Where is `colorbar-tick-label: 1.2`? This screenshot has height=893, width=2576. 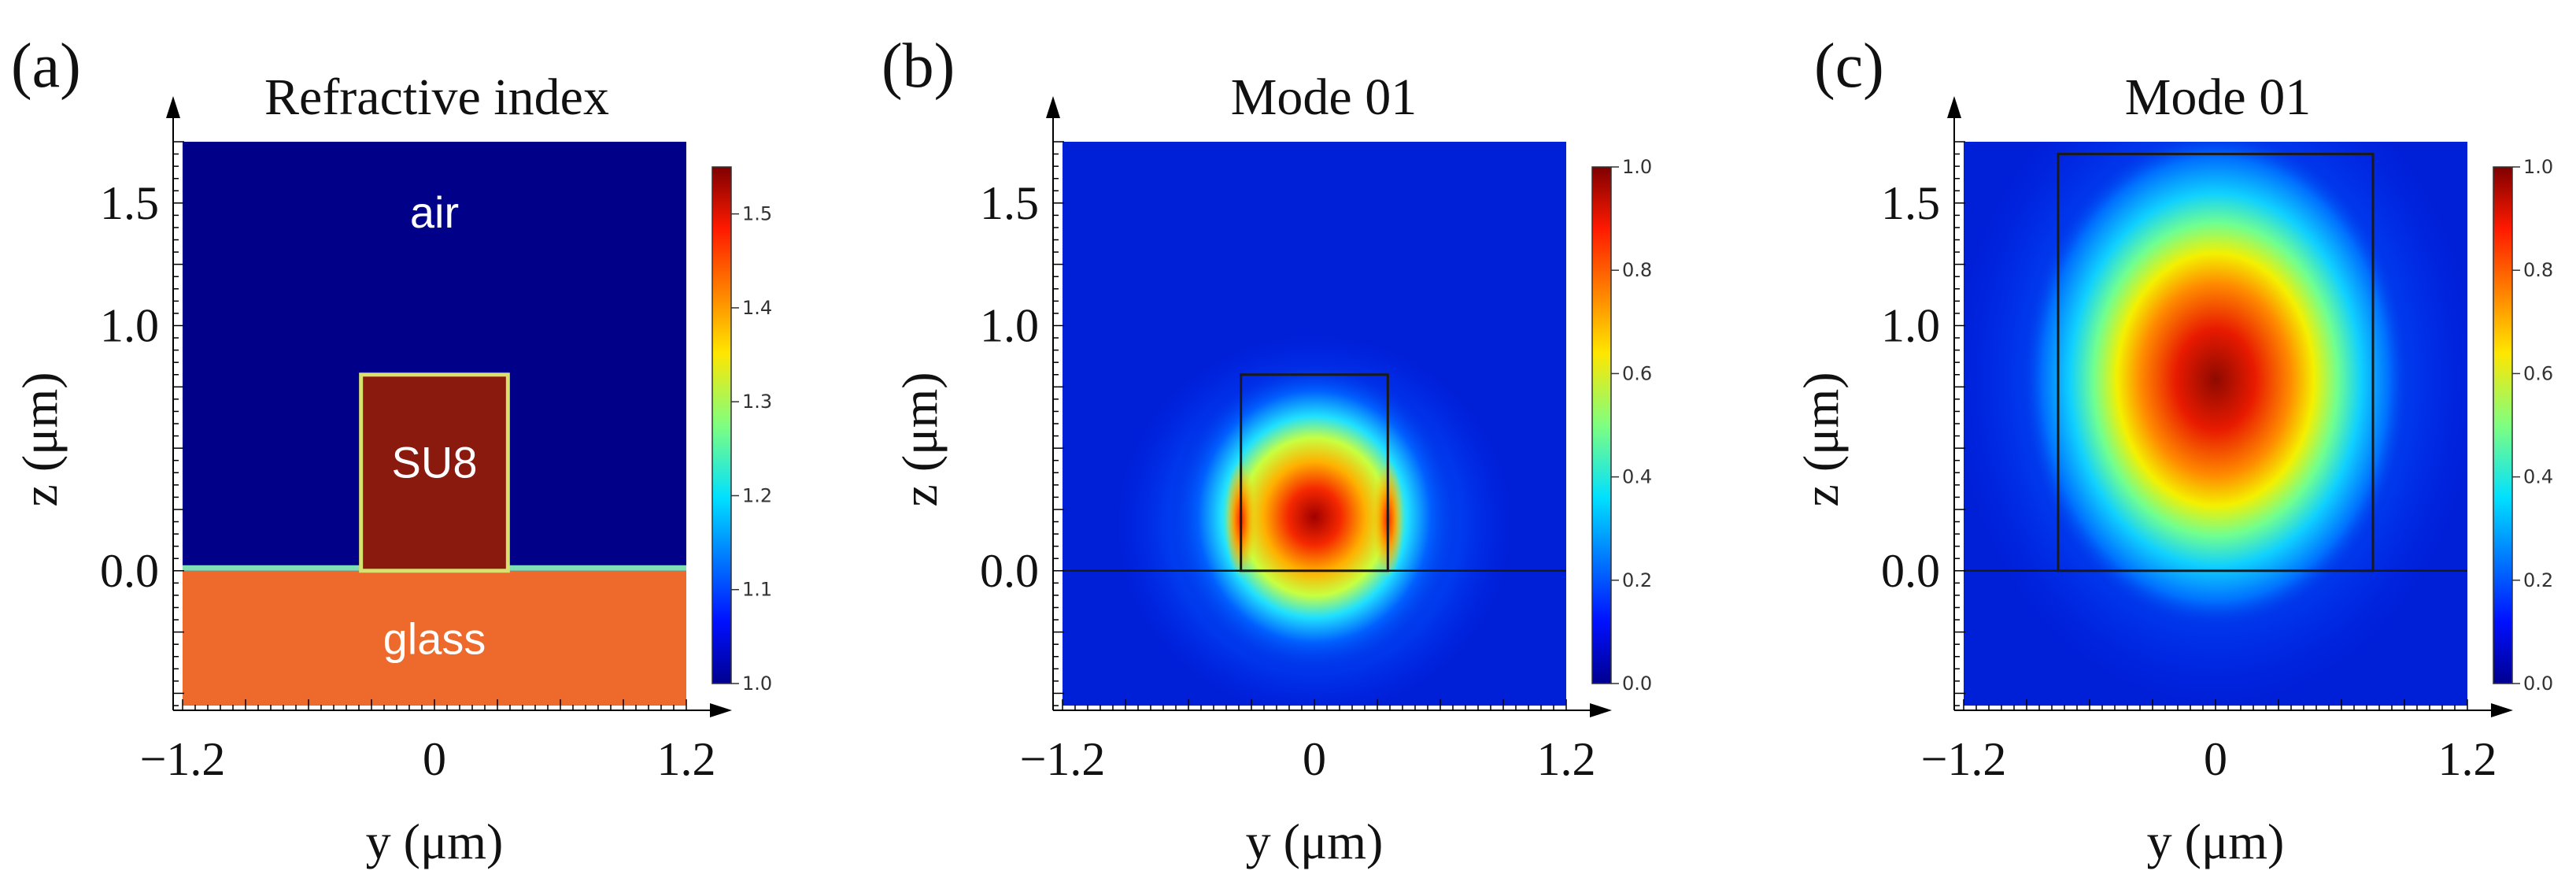 colorbar-tick-label: 1.2 is located at coordinates (757, 495).